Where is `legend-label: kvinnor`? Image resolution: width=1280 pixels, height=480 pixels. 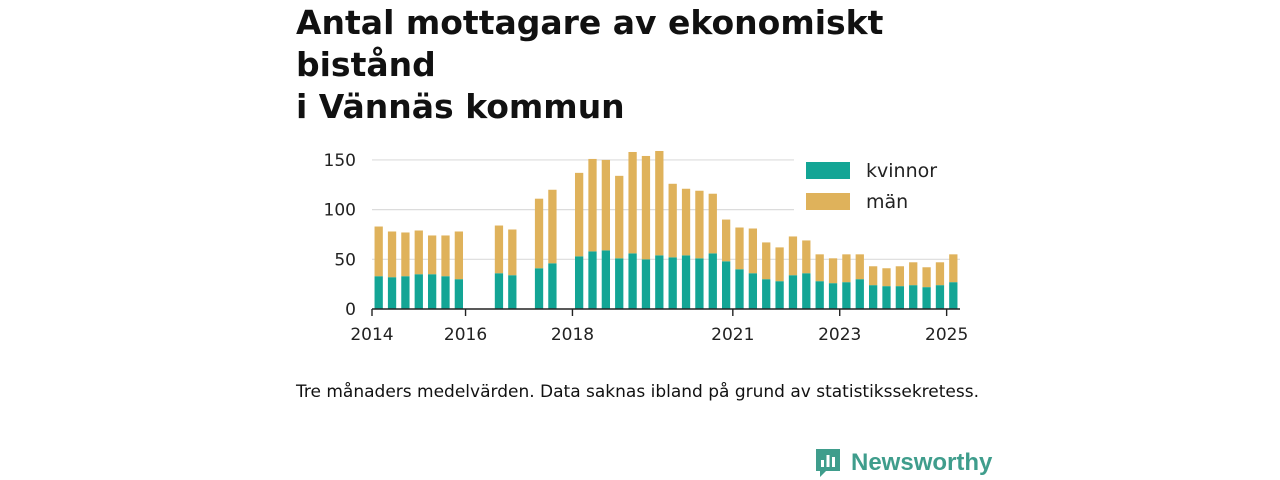 legend-label: kvinnor is located at coordinates (901, 171).